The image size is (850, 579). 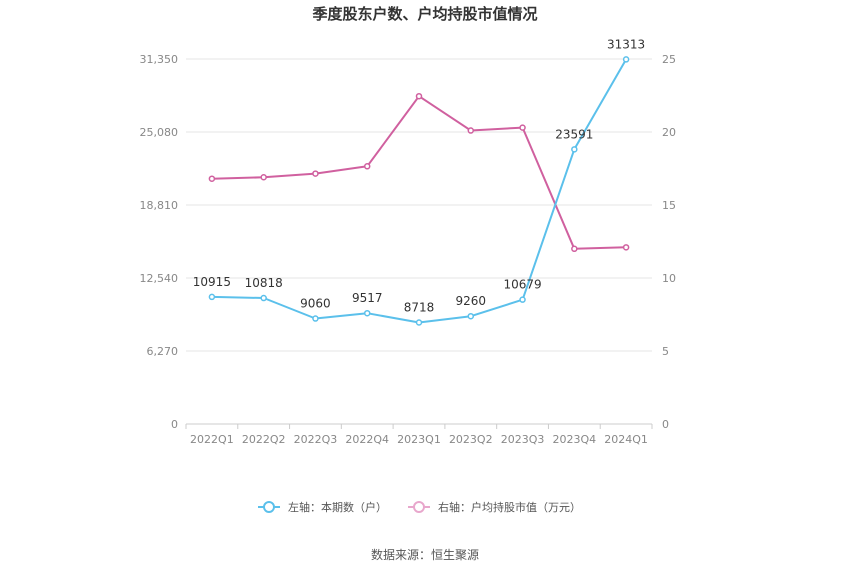 What do you see at coordinates (419, 307) in the screenshot?
I see `data-label: 8718` at bounding box center [419, 307].